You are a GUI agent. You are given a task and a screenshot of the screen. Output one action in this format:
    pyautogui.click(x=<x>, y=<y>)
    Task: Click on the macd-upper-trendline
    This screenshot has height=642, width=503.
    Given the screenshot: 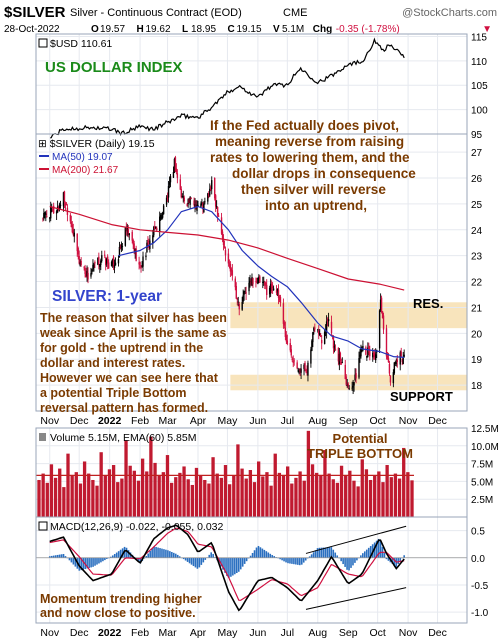 What is the action you would take?
    pyautogui.click(x=356, y=539)
    